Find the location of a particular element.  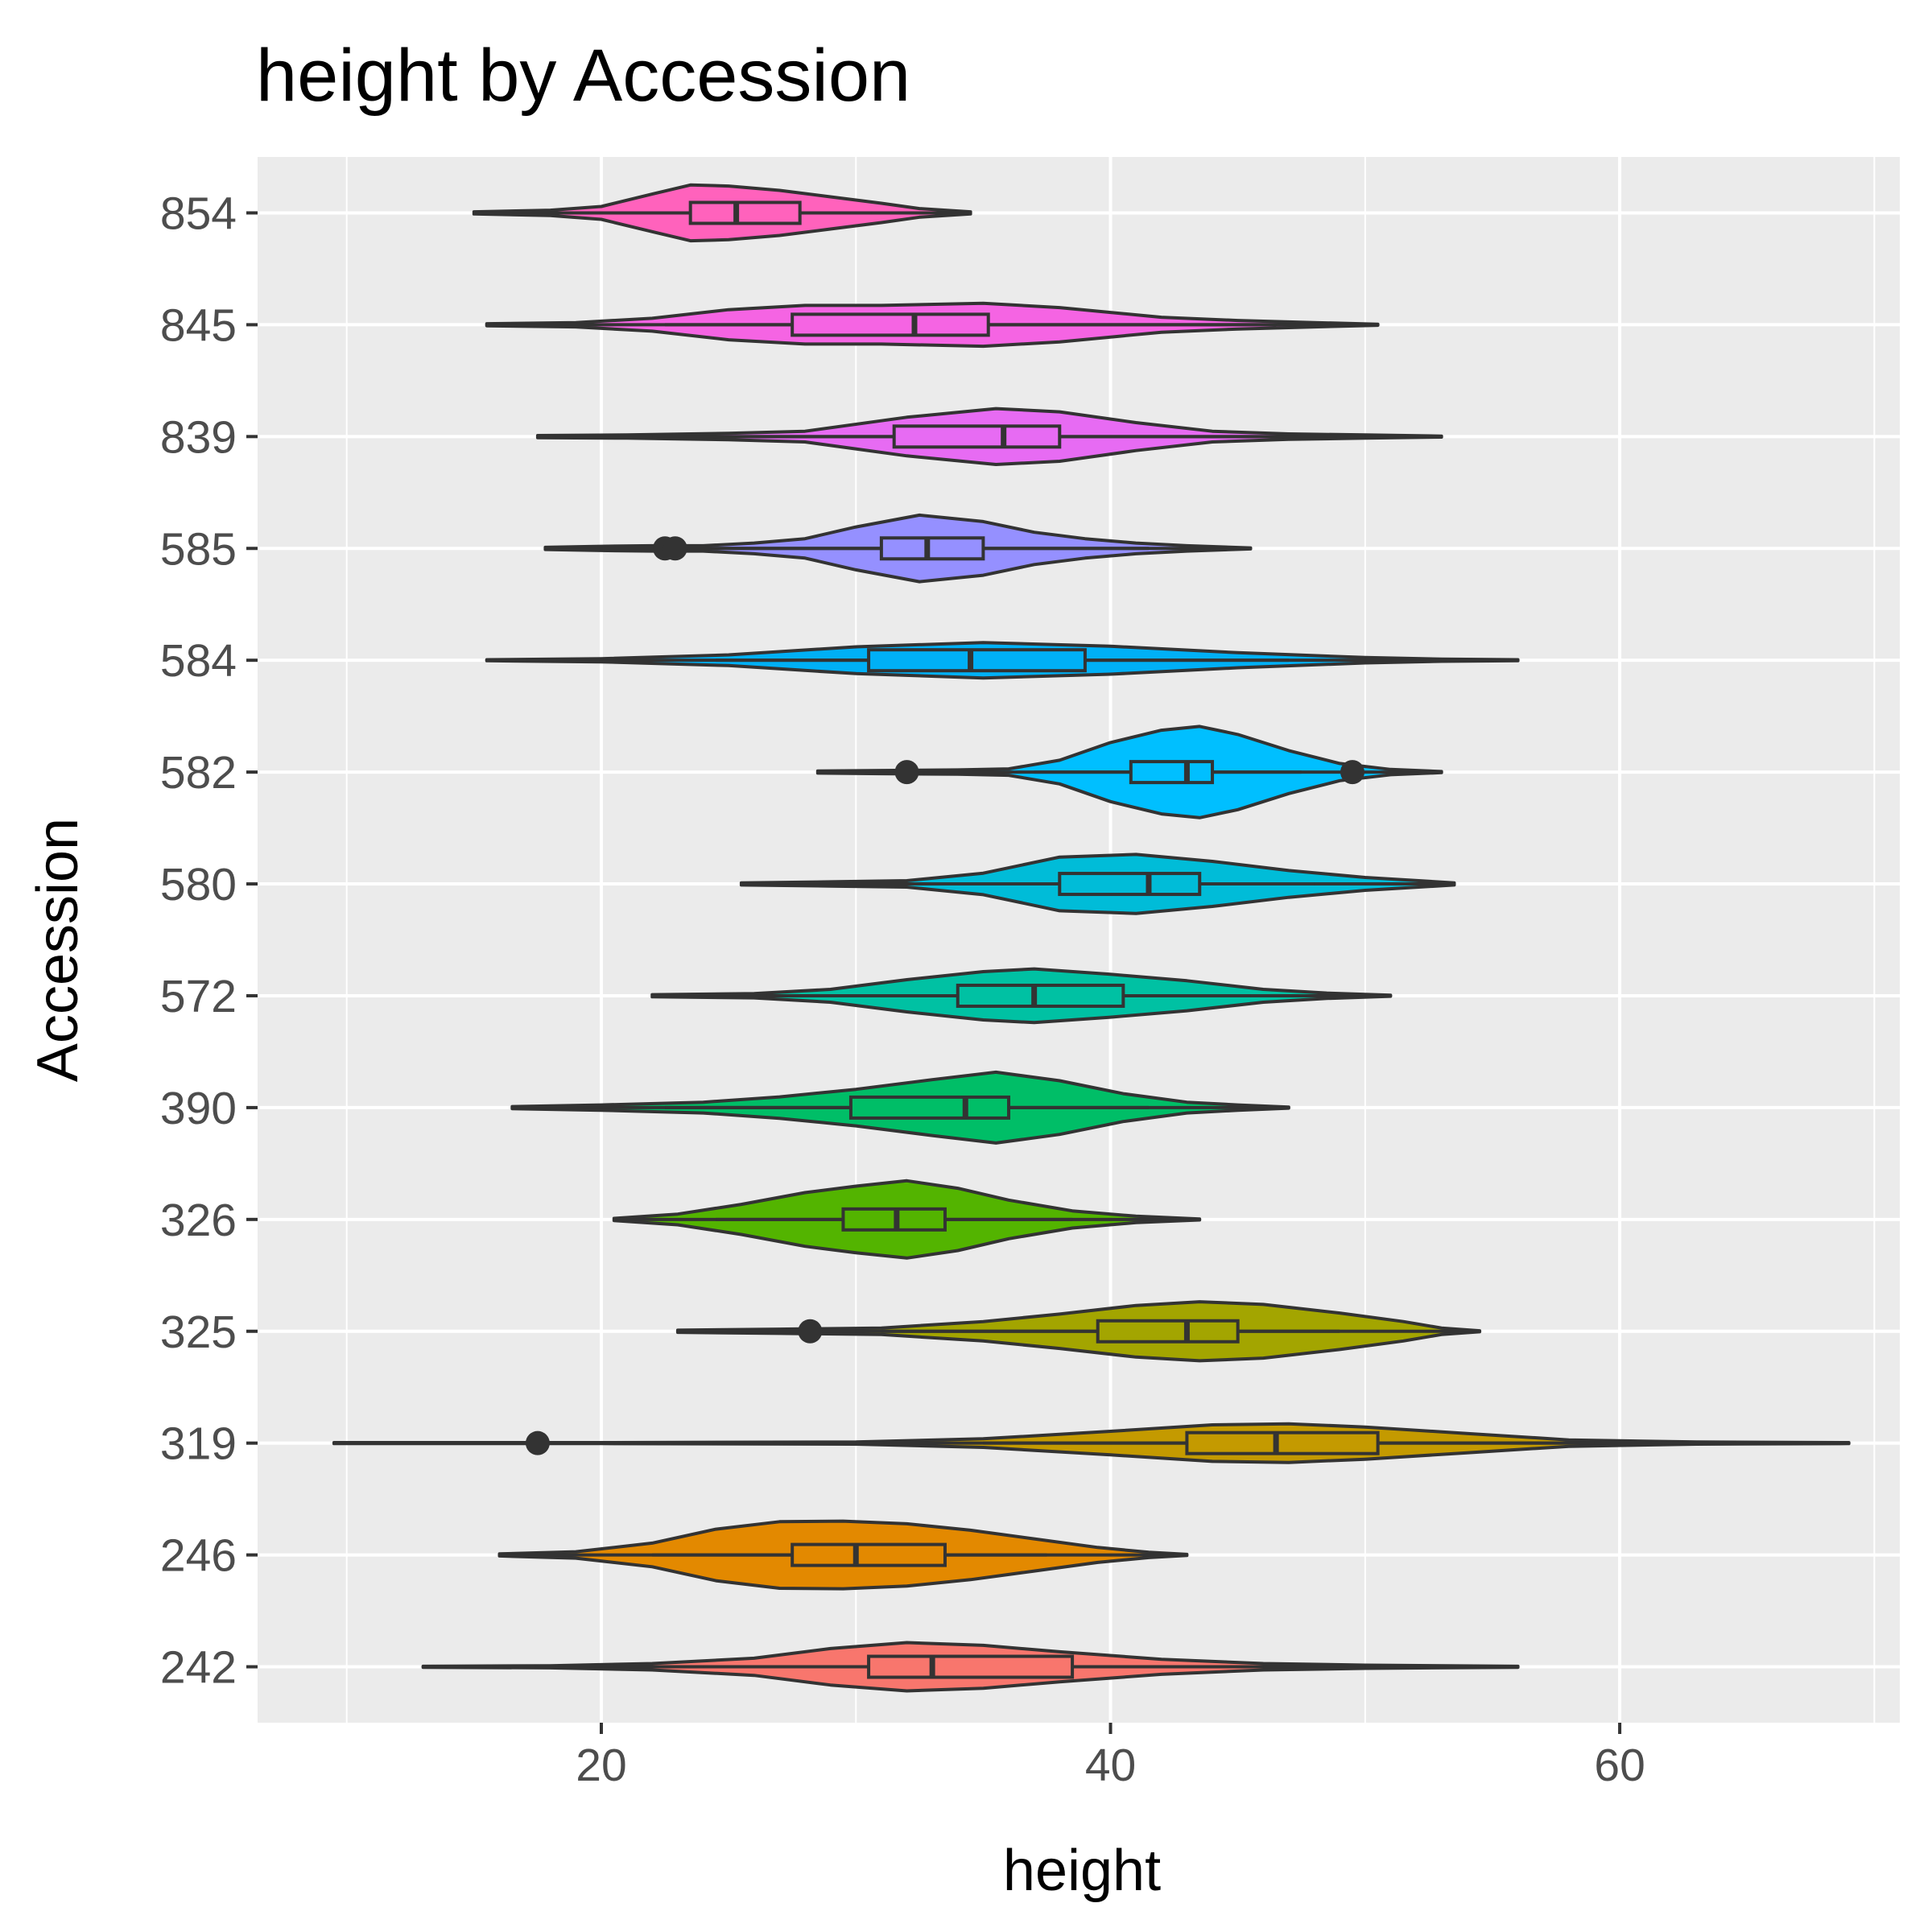

y-tick-label: 572 is located at coordinates (198, 996).